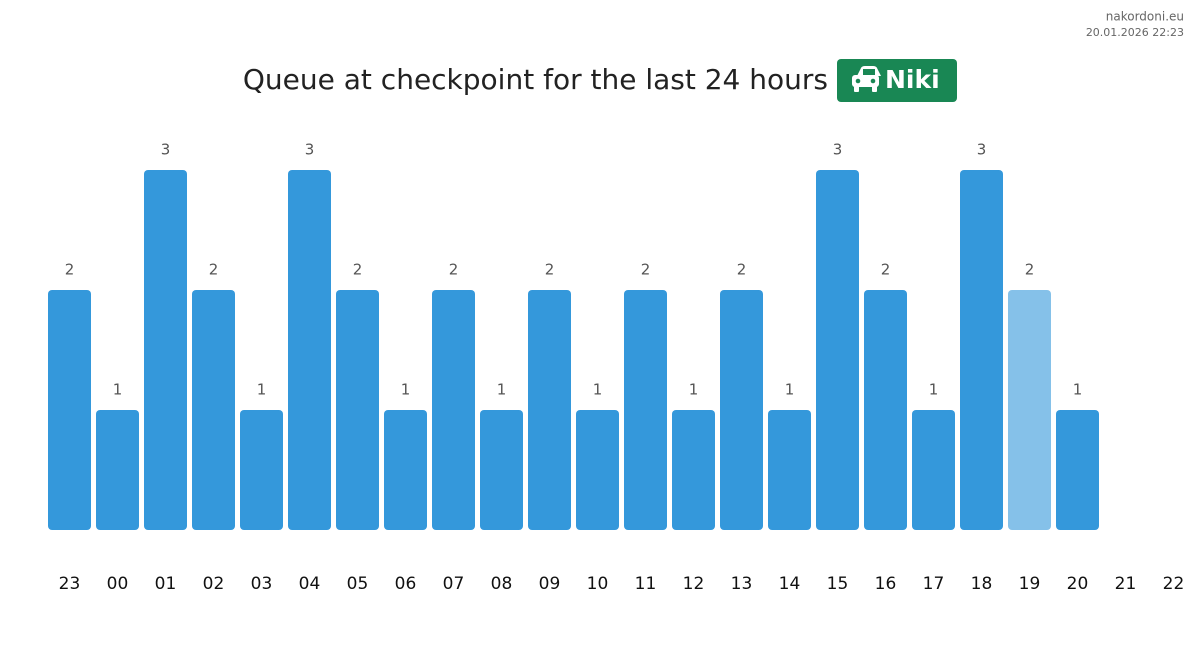 This screenshot has height=651, width=1200. What do you see at coordinates (1078, 584) in the screenshot?
I see `x-tick-label: 20` at bounding box center [1078, 584].